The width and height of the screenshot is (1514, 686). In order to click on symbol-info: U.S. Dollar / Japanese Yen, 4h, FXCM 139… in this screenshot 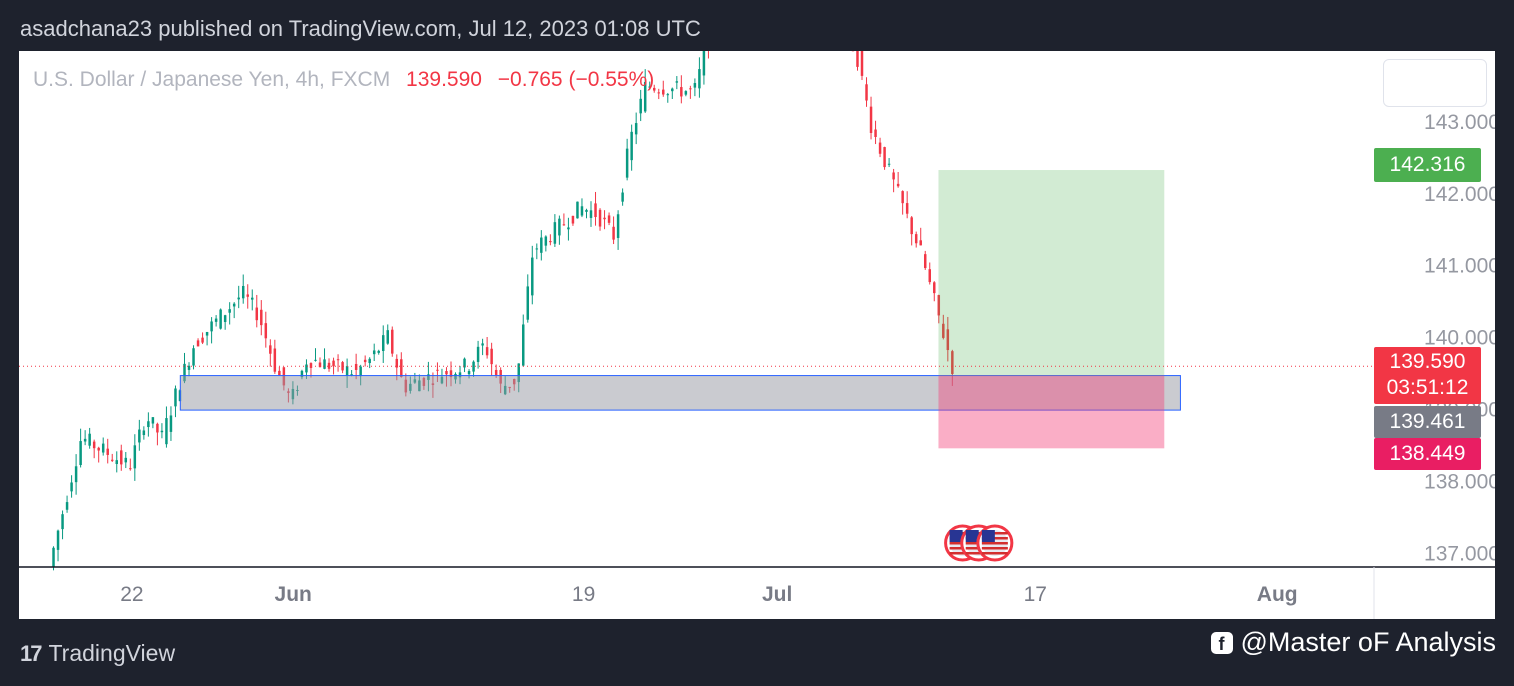, I will do `click(343, 80)`.